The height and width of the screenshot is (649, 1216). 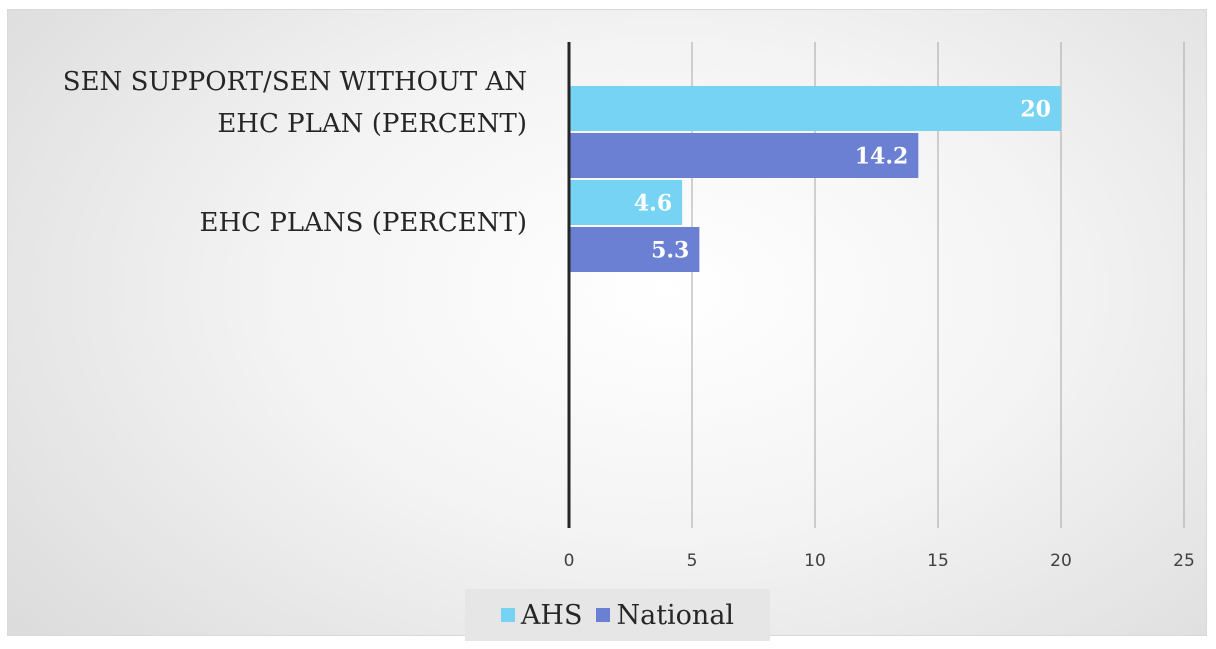 I want to click on category-label: EHC PLAN (PERCENT), so click(x=372, y=124).